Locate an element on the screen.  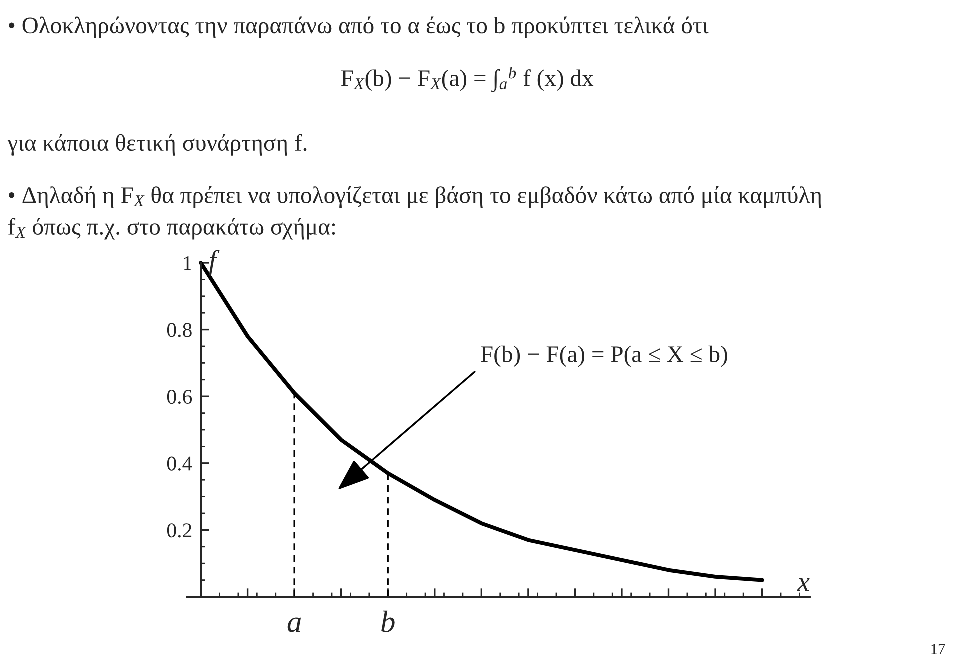
x-tick-label: b is located at coordinates (388, 621).